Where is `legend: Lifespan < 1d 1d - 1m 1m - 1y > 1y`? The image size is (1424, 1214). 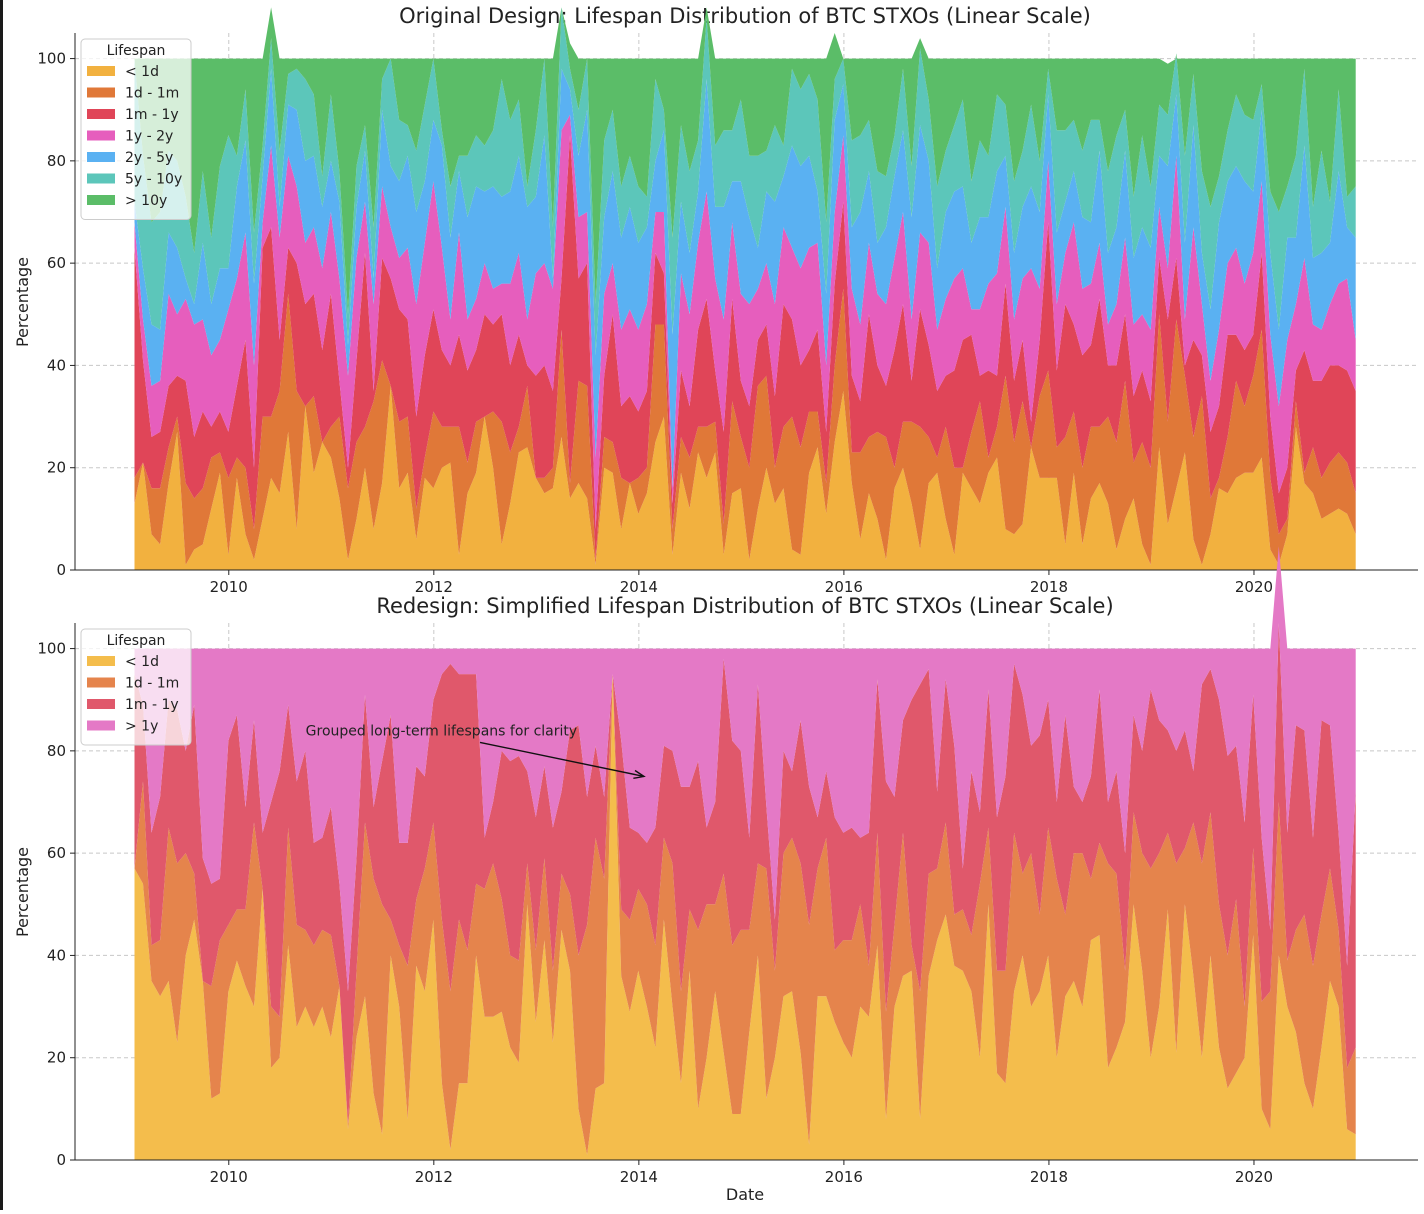 legend: Lifespan < 1d 1d - 1m 1m - 1y > 1y is located at coordinates (136, 687).